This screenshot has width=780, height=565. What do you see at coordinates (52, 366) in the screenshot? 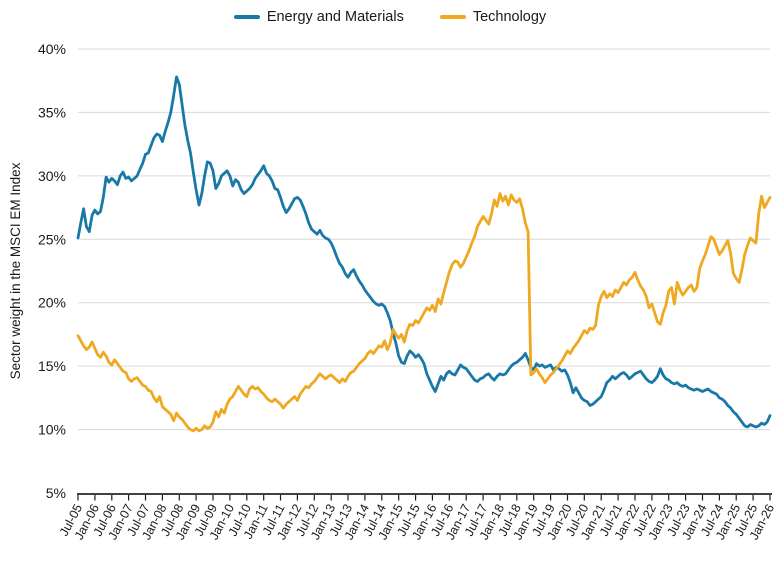
I see `y-tick-label: 15%` at bounding box center [52, 366].